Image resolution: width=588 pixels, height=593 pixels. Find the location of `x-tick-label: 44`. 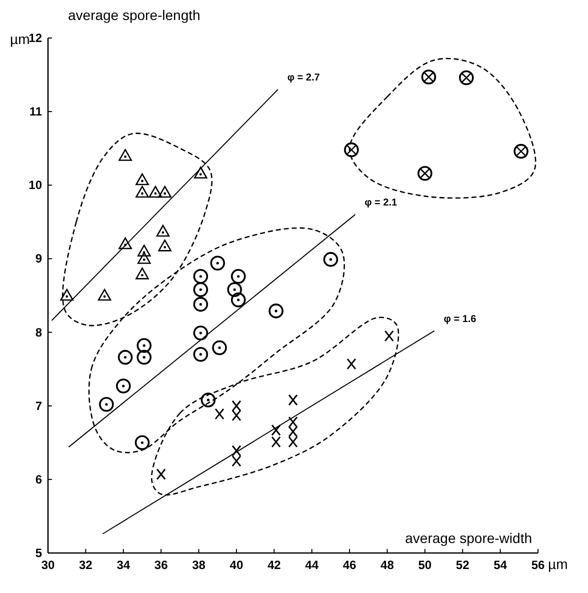

x-tick-label: 44 is located at coordinates (312, 565).